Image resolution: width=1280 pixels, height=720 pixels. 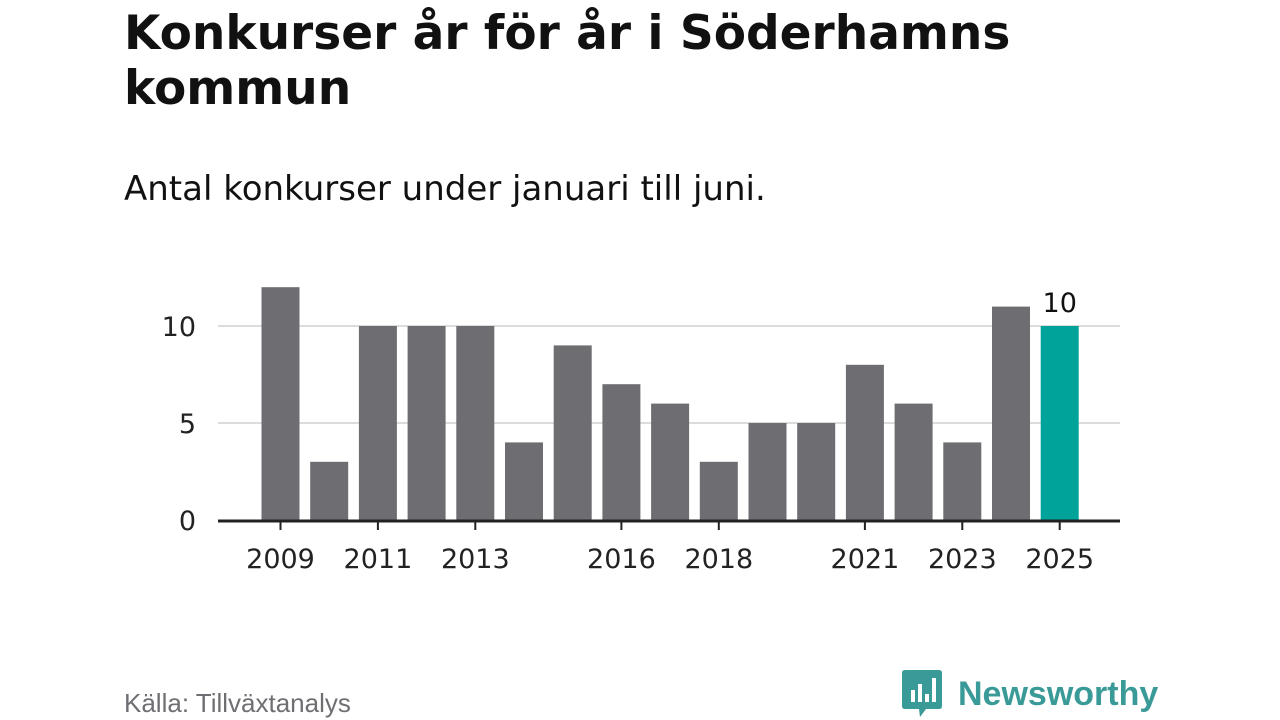 What do you see at coordinates (445, 189) in the screenshot?
I see `chart-subtitle: Antal konkurser under januari till juni.` at bounding box center [445, 189].